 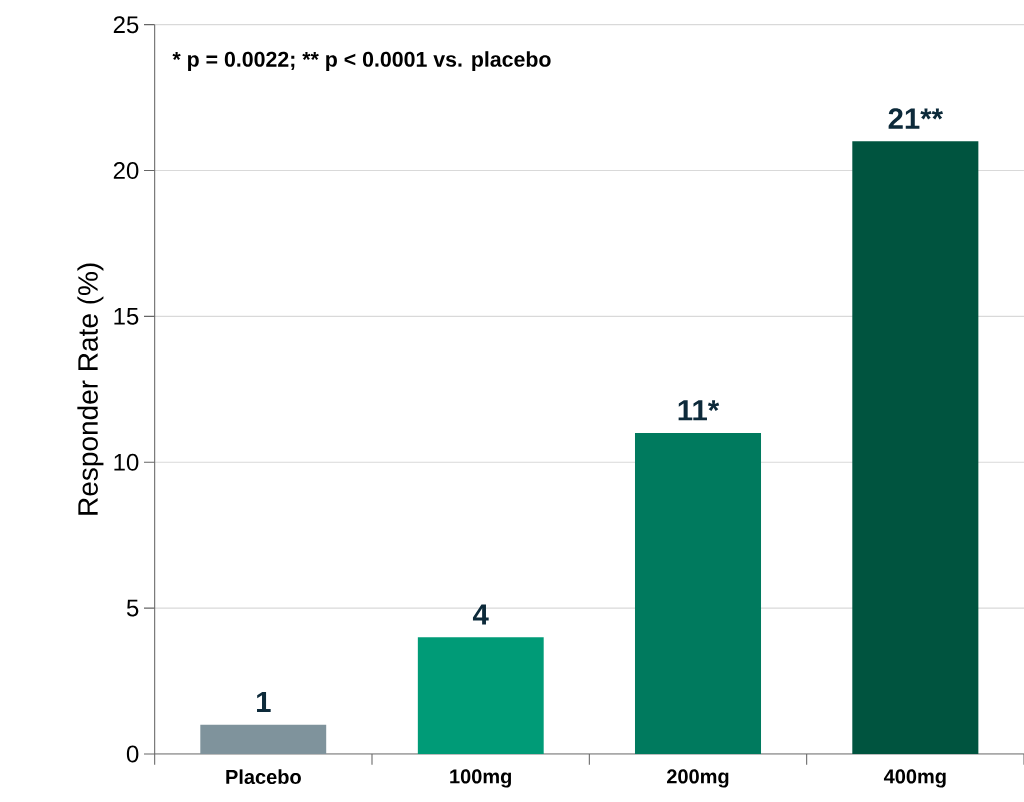 I want to click on y-tick-label: 25, so click(x=126, y=25).